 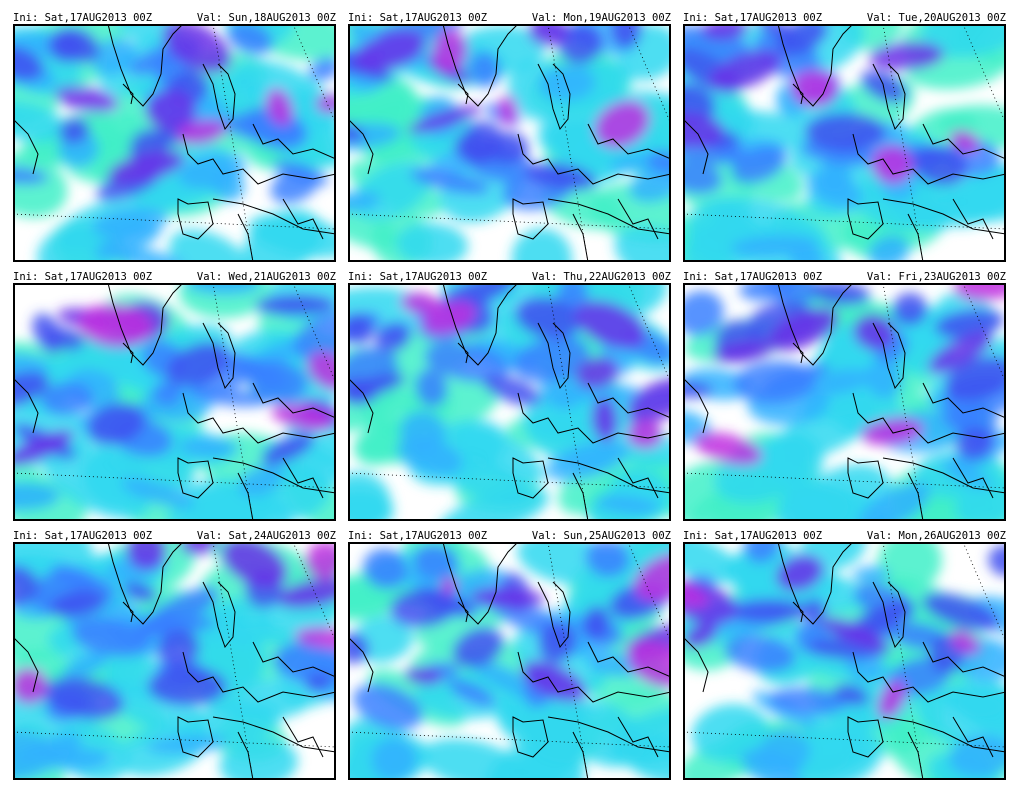 I want to click on valid-time: Val: Fri,23AUG2013 00Z, so click(x=936, y=277).